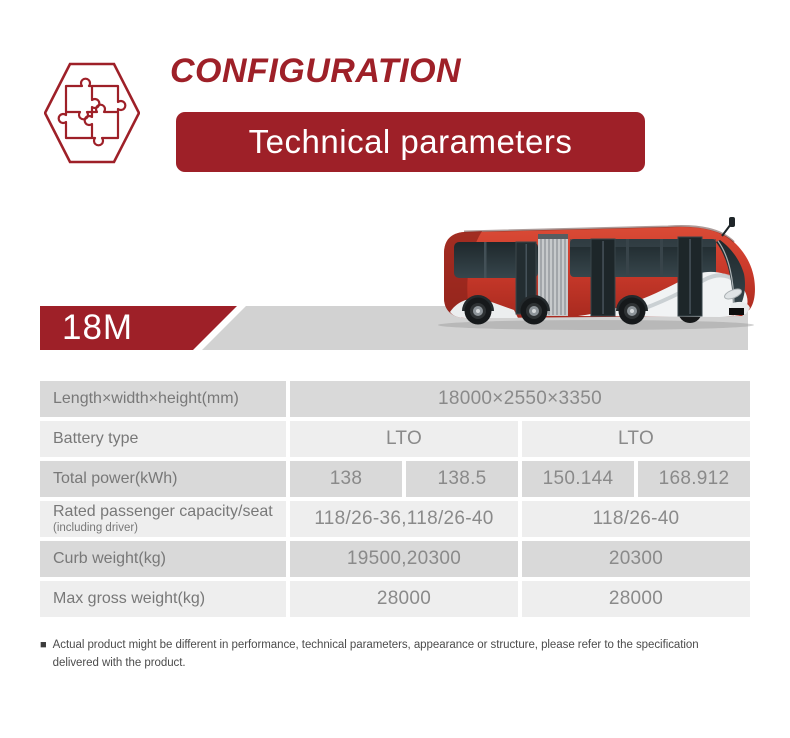 The width and height of the screenshot is (790, 738). Describe the element at coordinates (109, 558) in the screenshot. I see `row-label: Curb weight(kg)` at that location.